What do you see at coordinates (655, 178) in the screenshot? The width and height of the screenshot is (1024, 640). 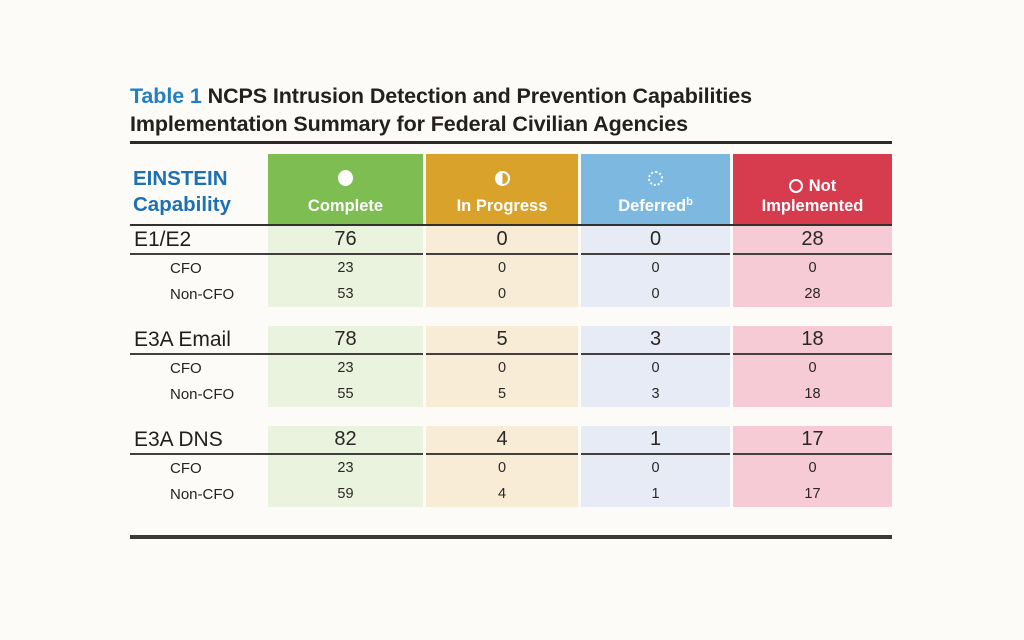 I see `dotted-circle-icon` at bounding box center [655, 178].